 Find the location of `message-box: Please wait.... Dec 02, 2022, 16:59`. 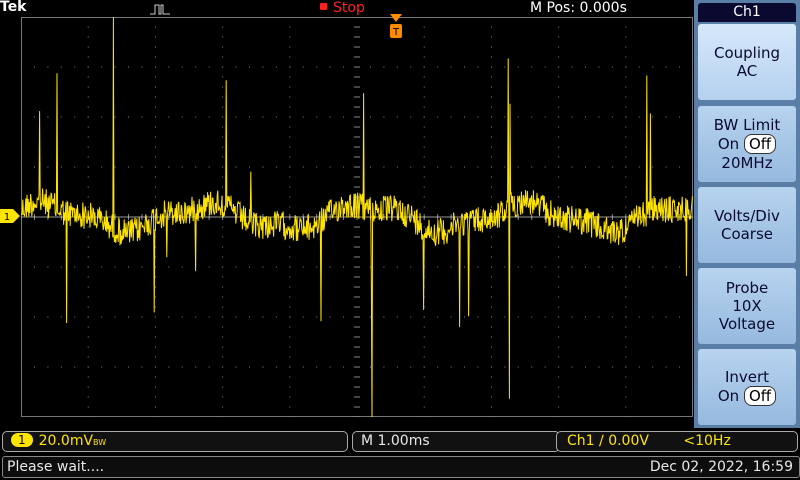

message-box: Please wait.... Dec 02, 2022, 16:59 is located at coordinates (401, 467).